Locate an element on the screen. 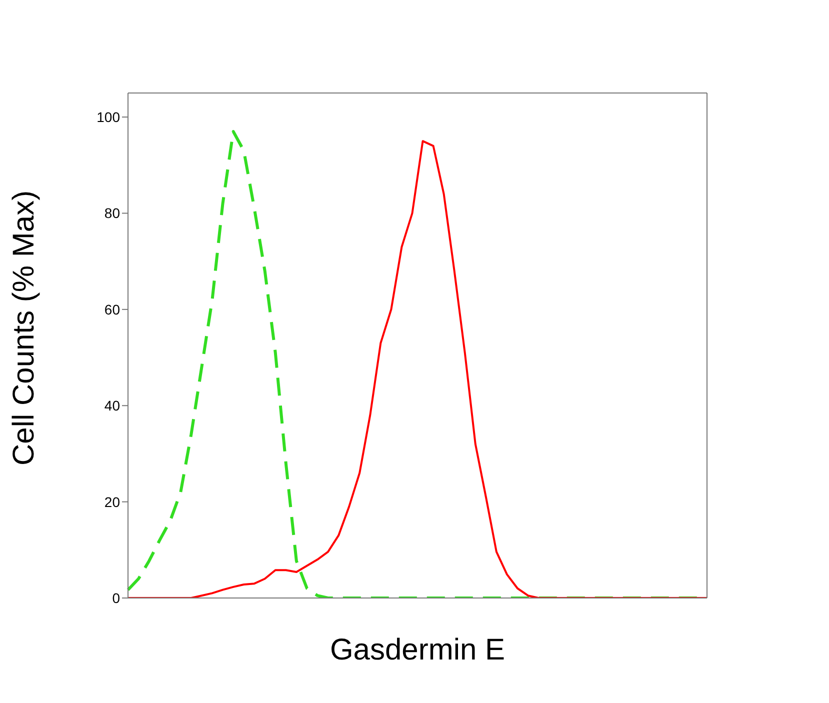  y-axis-title: Cell Counts (% Max) is located at coordinates (24, 328).